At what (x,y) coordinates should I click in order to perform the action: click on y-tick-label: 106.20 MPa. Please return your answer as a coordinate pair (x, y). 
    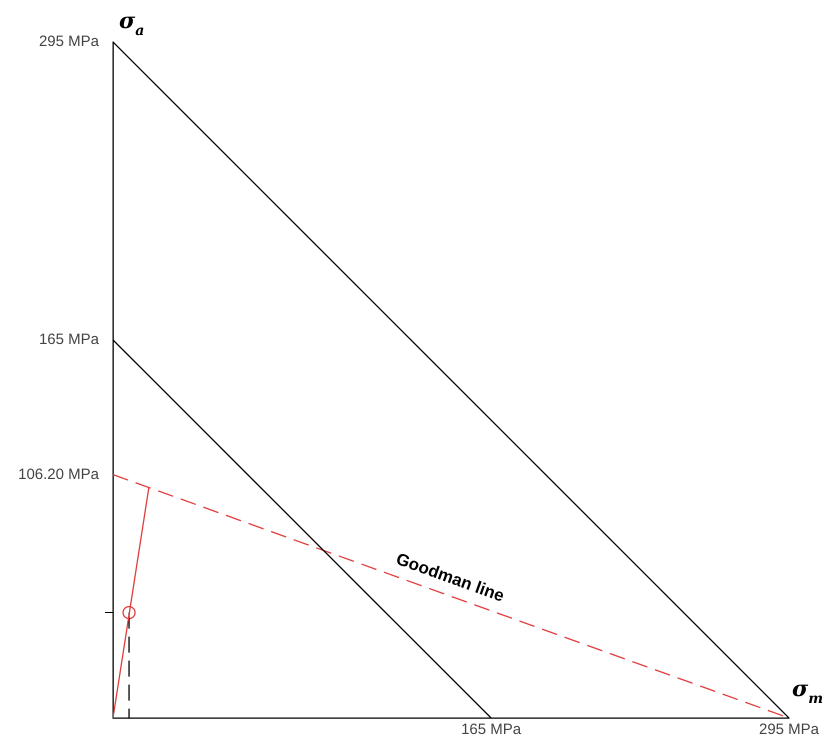
    Looking at the image, I should click on (59, 474).